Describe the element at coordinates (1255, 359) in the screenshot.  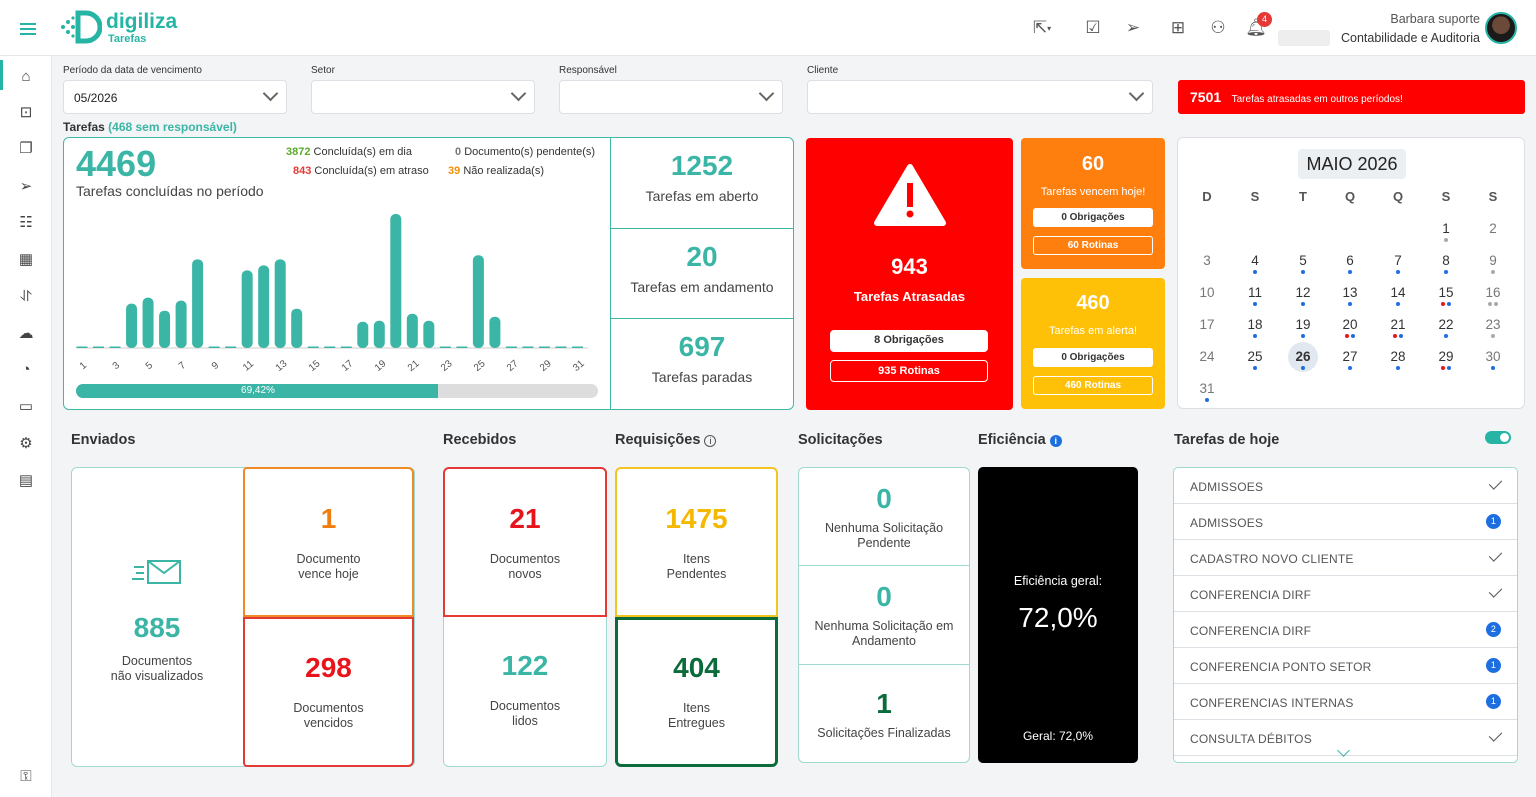
I see `calendar-day: 25` at that location.